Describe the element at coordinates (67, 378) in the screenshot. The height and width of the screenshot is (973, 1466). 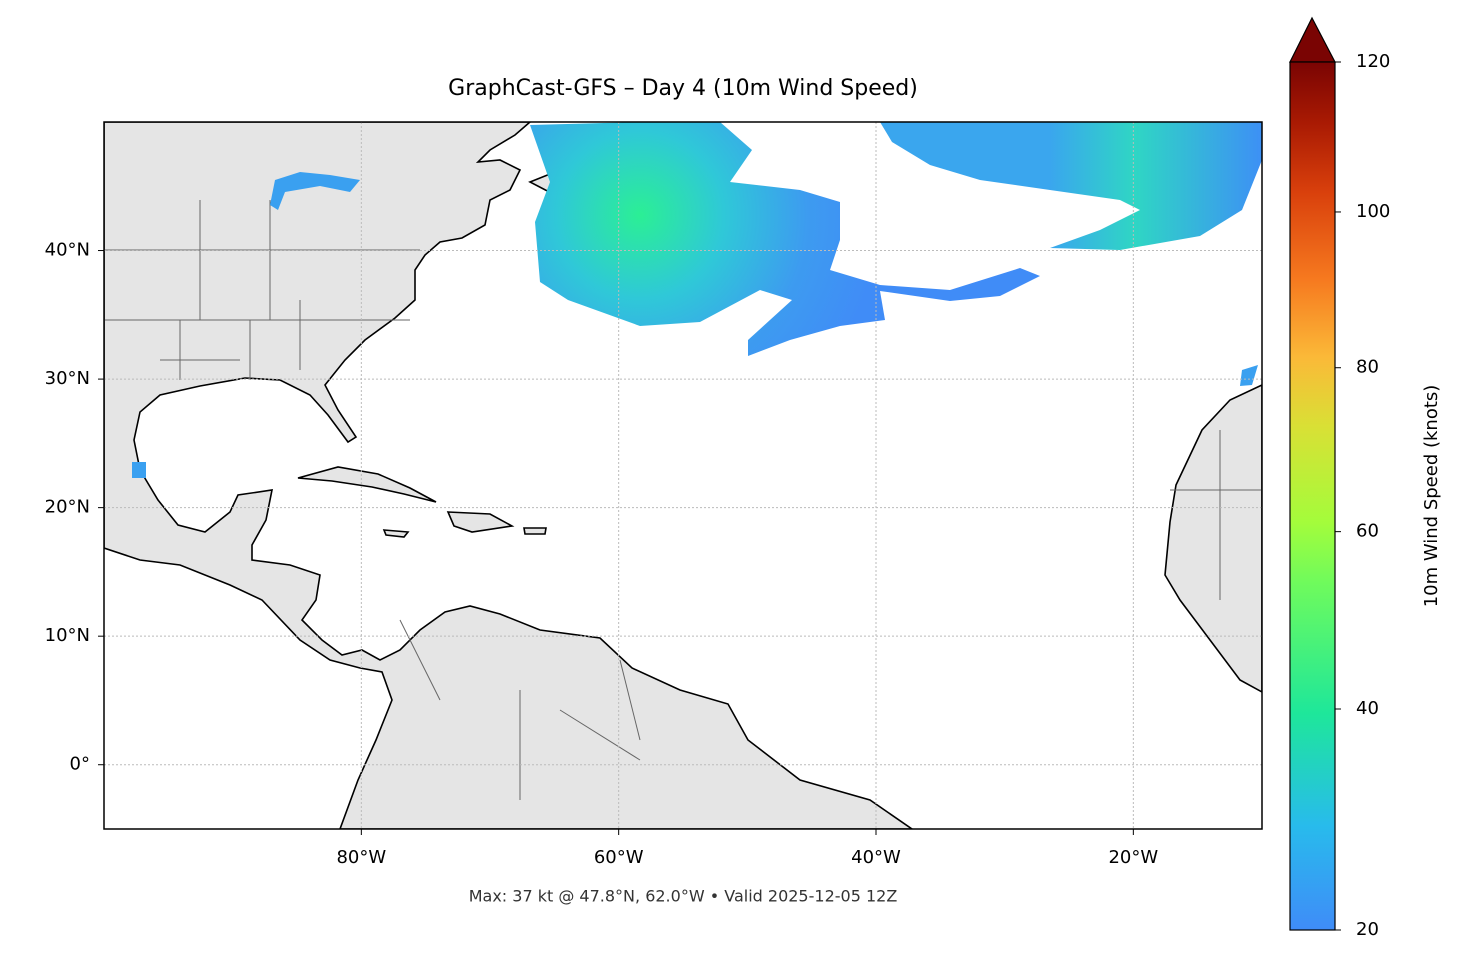
I see `y-tick-label: 30°N` at that location.